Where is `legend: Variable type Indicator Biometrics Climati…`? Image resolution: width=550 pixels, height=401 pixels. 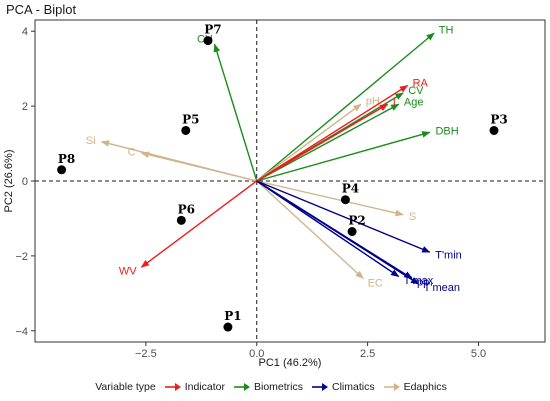
legend: Variable type Indicator Biometrics Climati… is located at coordinates (275, 387).